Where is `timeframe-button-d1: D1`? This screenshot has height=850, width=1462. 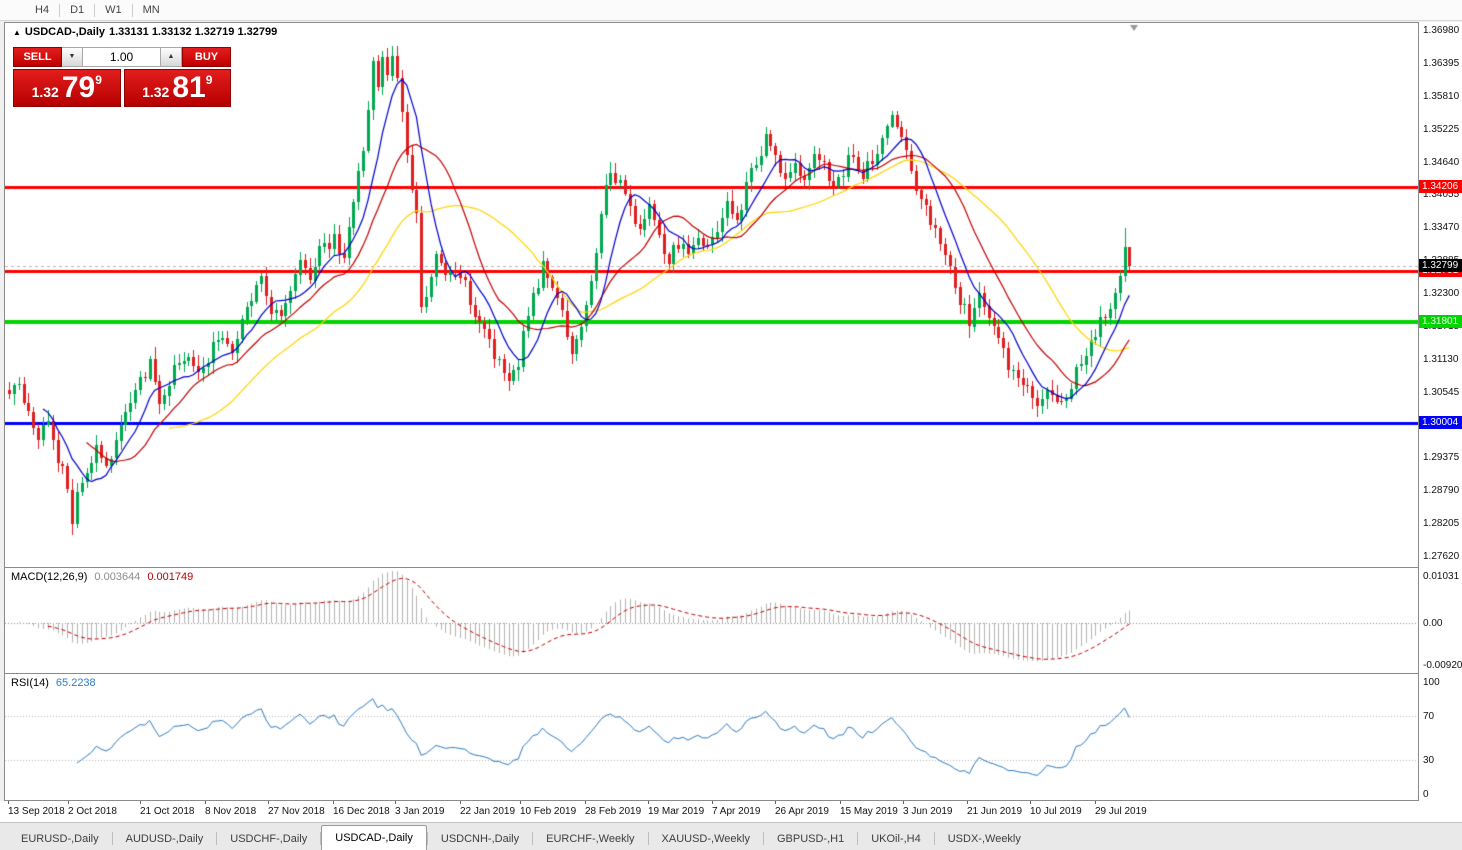
timeframe-button-d1: D1 is located at coordinates (77, 10).